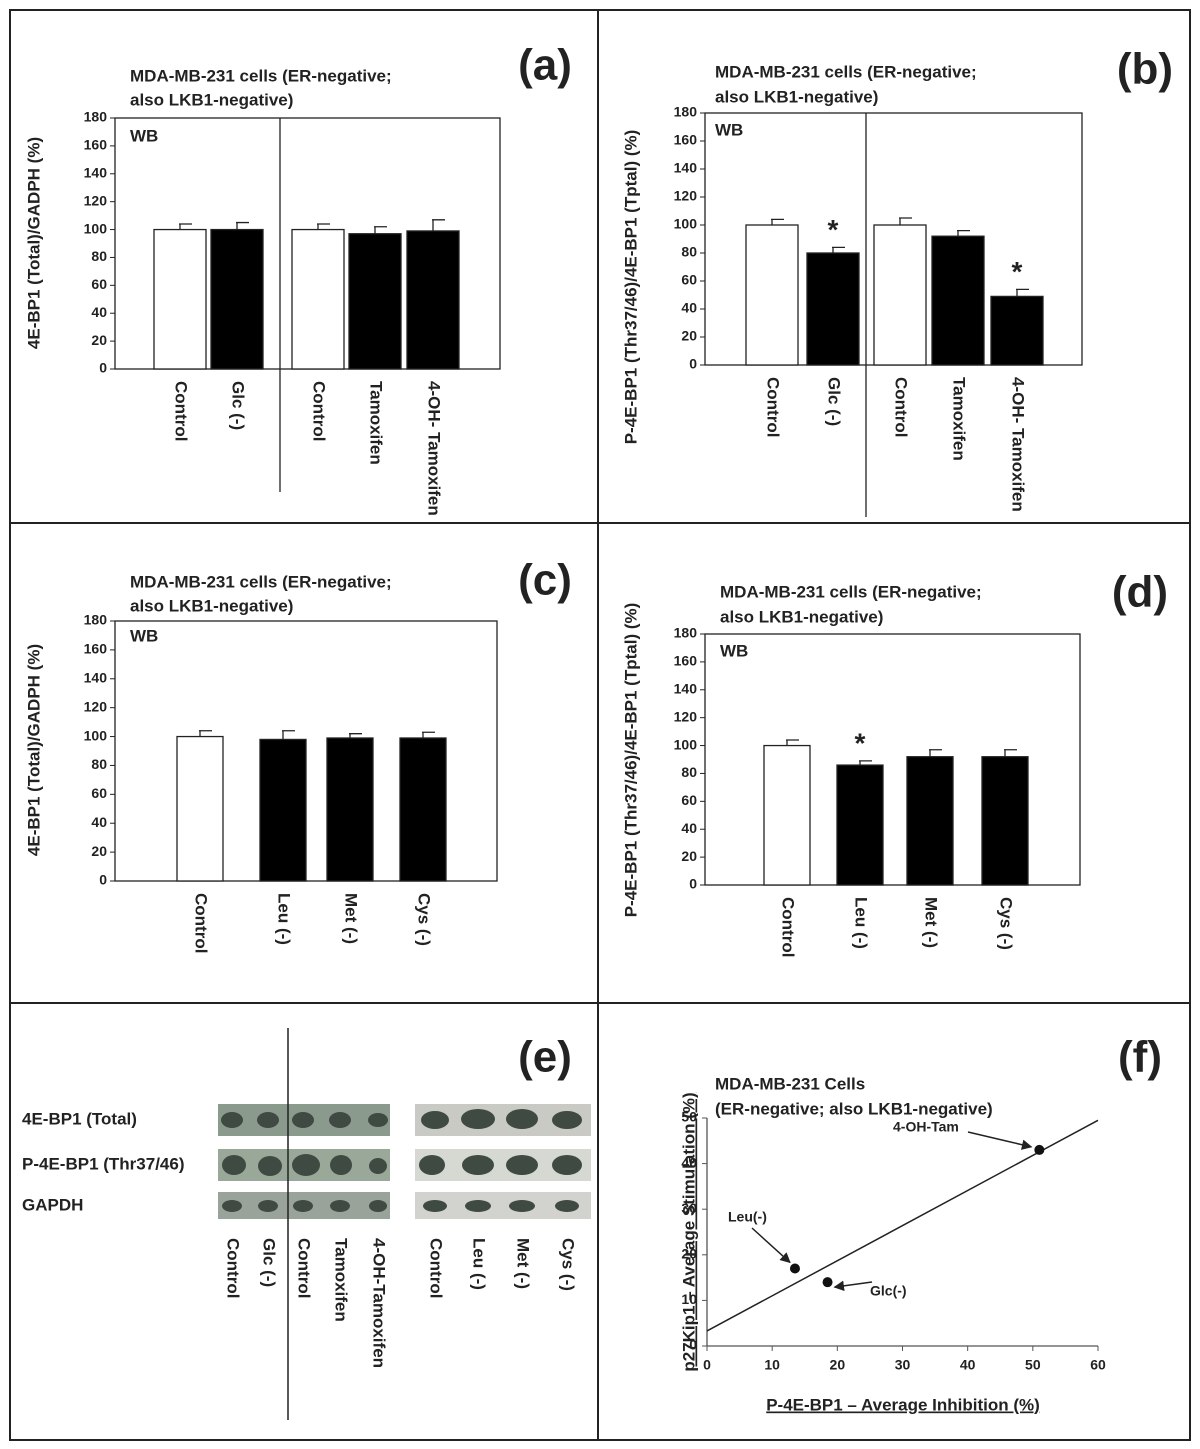  What do you see at coordinates (1018, 444) in the screenshot?
I see `x-tick-label: 4-OH- Tamoxifen` at bounding box center [1018, 444].